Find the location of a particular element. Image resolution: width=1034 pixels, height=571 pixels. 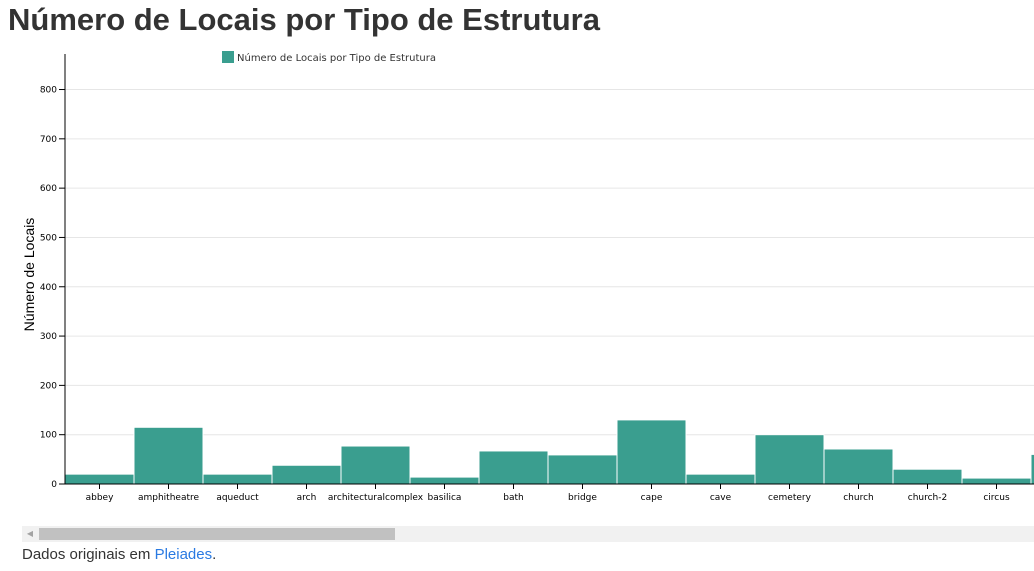

bar-church is located at coordinates (858, 466).